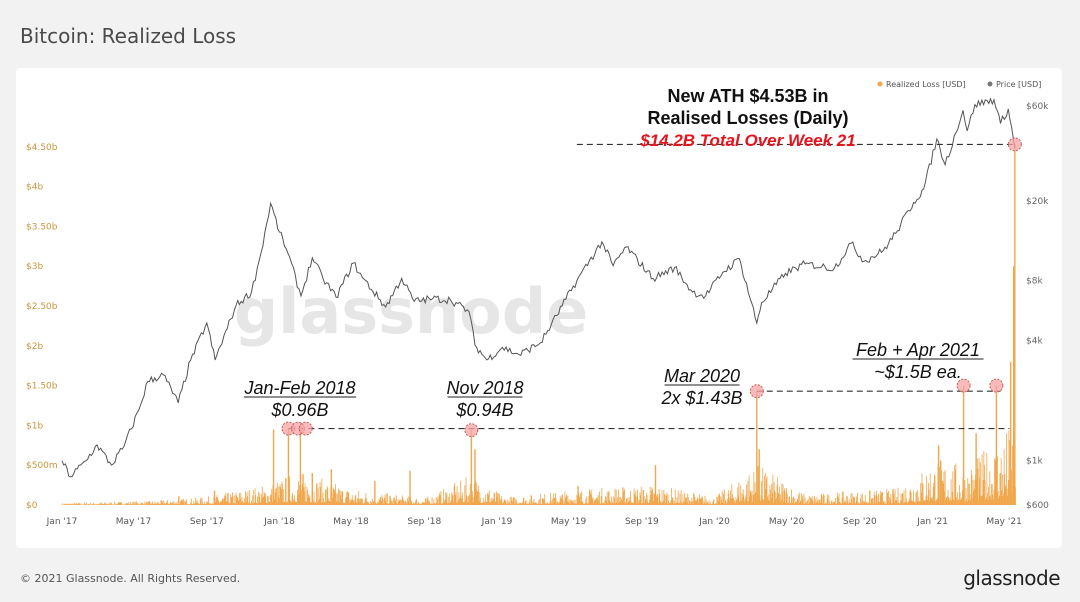  Describe the element at coordinates (484, 410) in the screenshot. I see `annotation-nov2018-text: $0.94B` at that location.